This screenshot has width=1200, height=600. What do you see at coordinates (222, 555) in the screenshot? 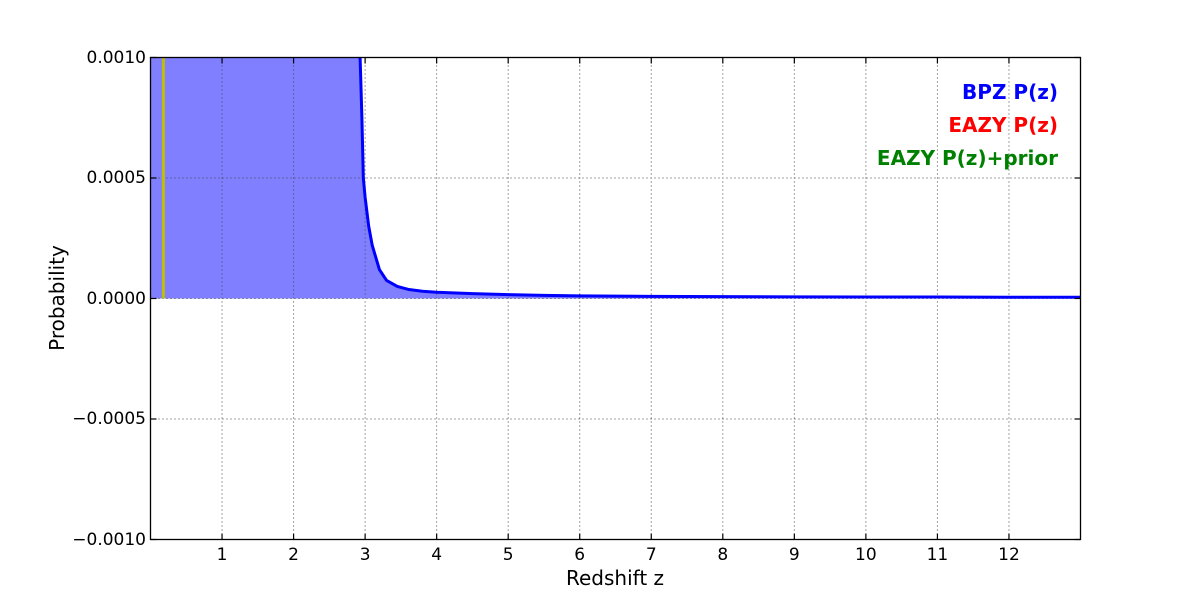
I see `x-tick-label: 1` at bounding box center [222, 555].